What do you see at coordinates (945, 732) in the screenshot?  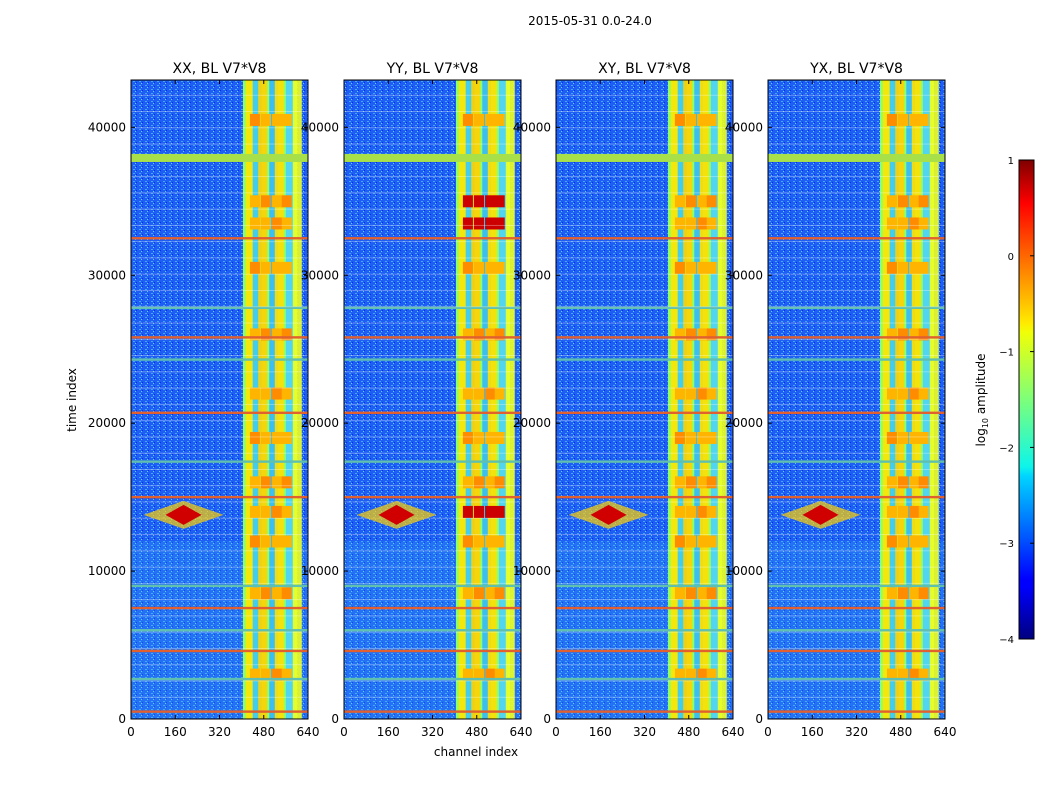 I see `x-tick-label: 640` at bounding box center [945, 732].